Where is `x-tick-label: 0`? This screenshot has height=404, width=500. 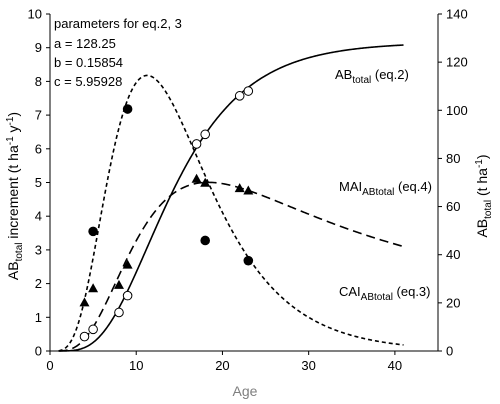
x-tick-label: 0 is located at coordinates (49, 365).